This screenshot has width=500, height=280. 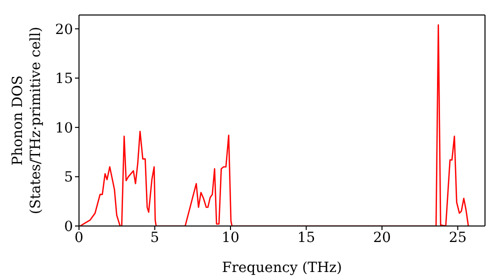 What do you see at coordinates (79, 238) in the screenshot?
I see `x-tick-label: 0` at bounding box center [79, 238].